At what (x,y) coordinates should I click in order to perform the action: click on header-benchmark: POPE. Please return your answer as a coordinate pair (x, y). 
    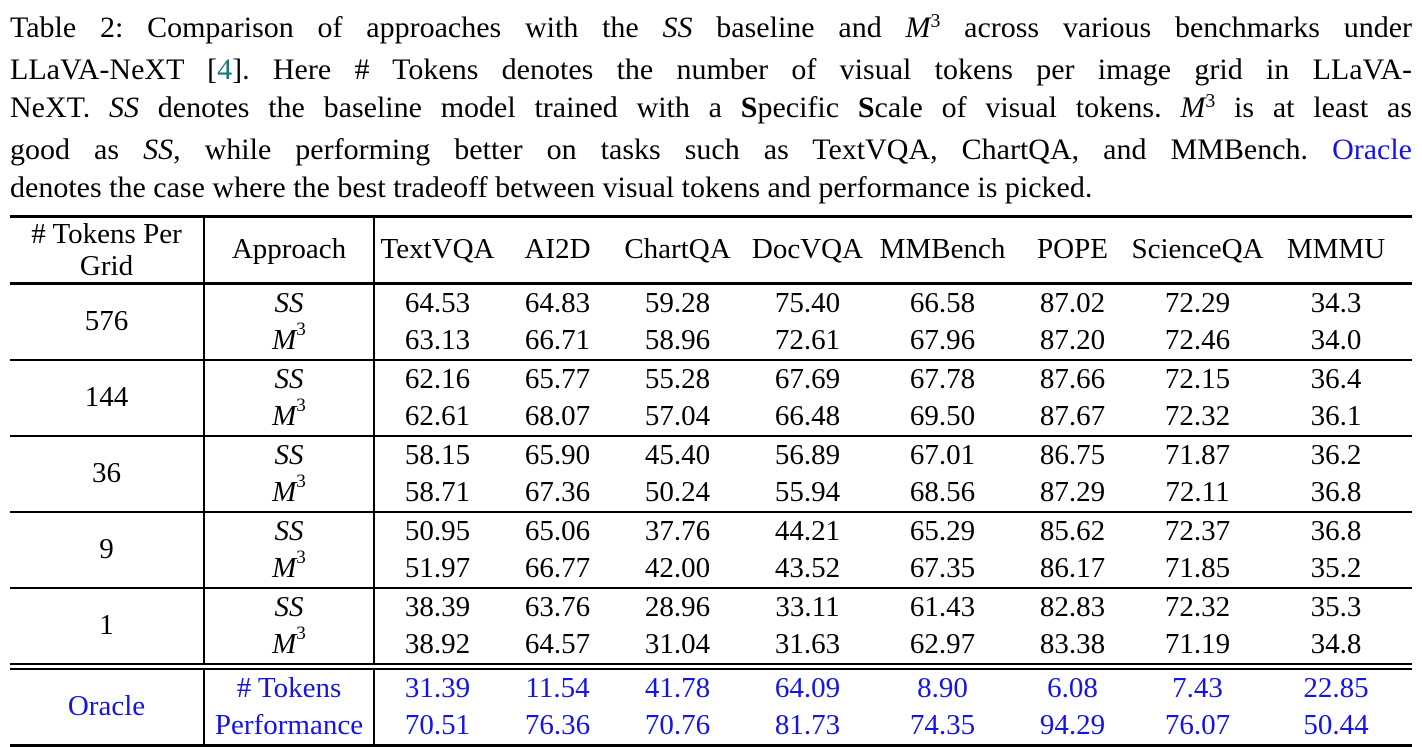
    Looking at the image, I should click on (1072, 249).